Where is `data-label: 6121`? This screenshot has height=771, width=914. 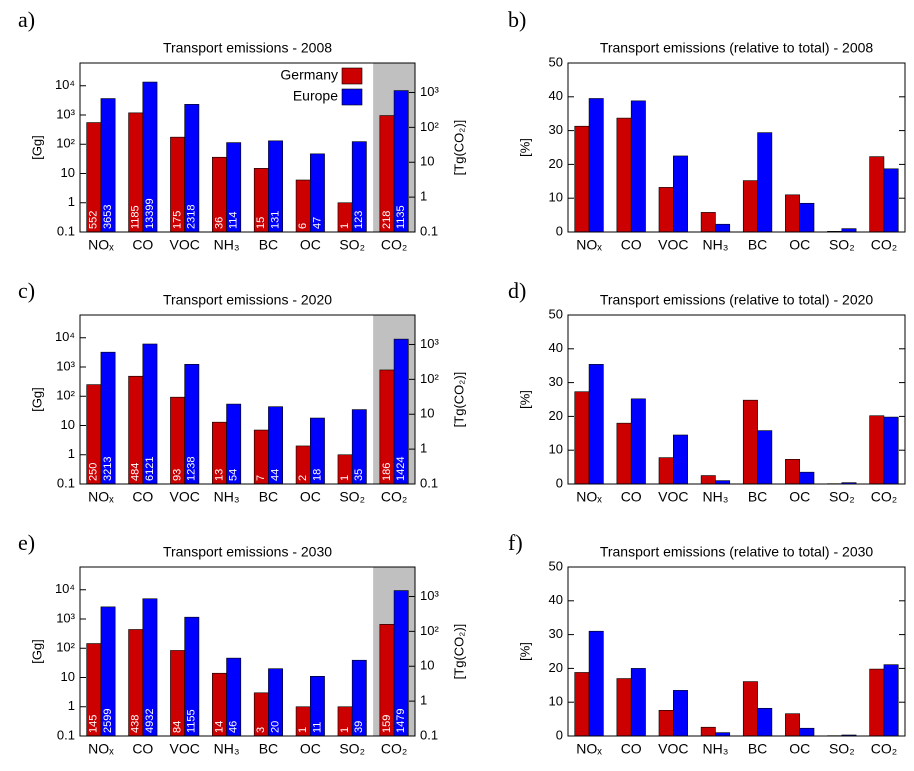 data-label: 6121 is located at coordinates (150, 469).